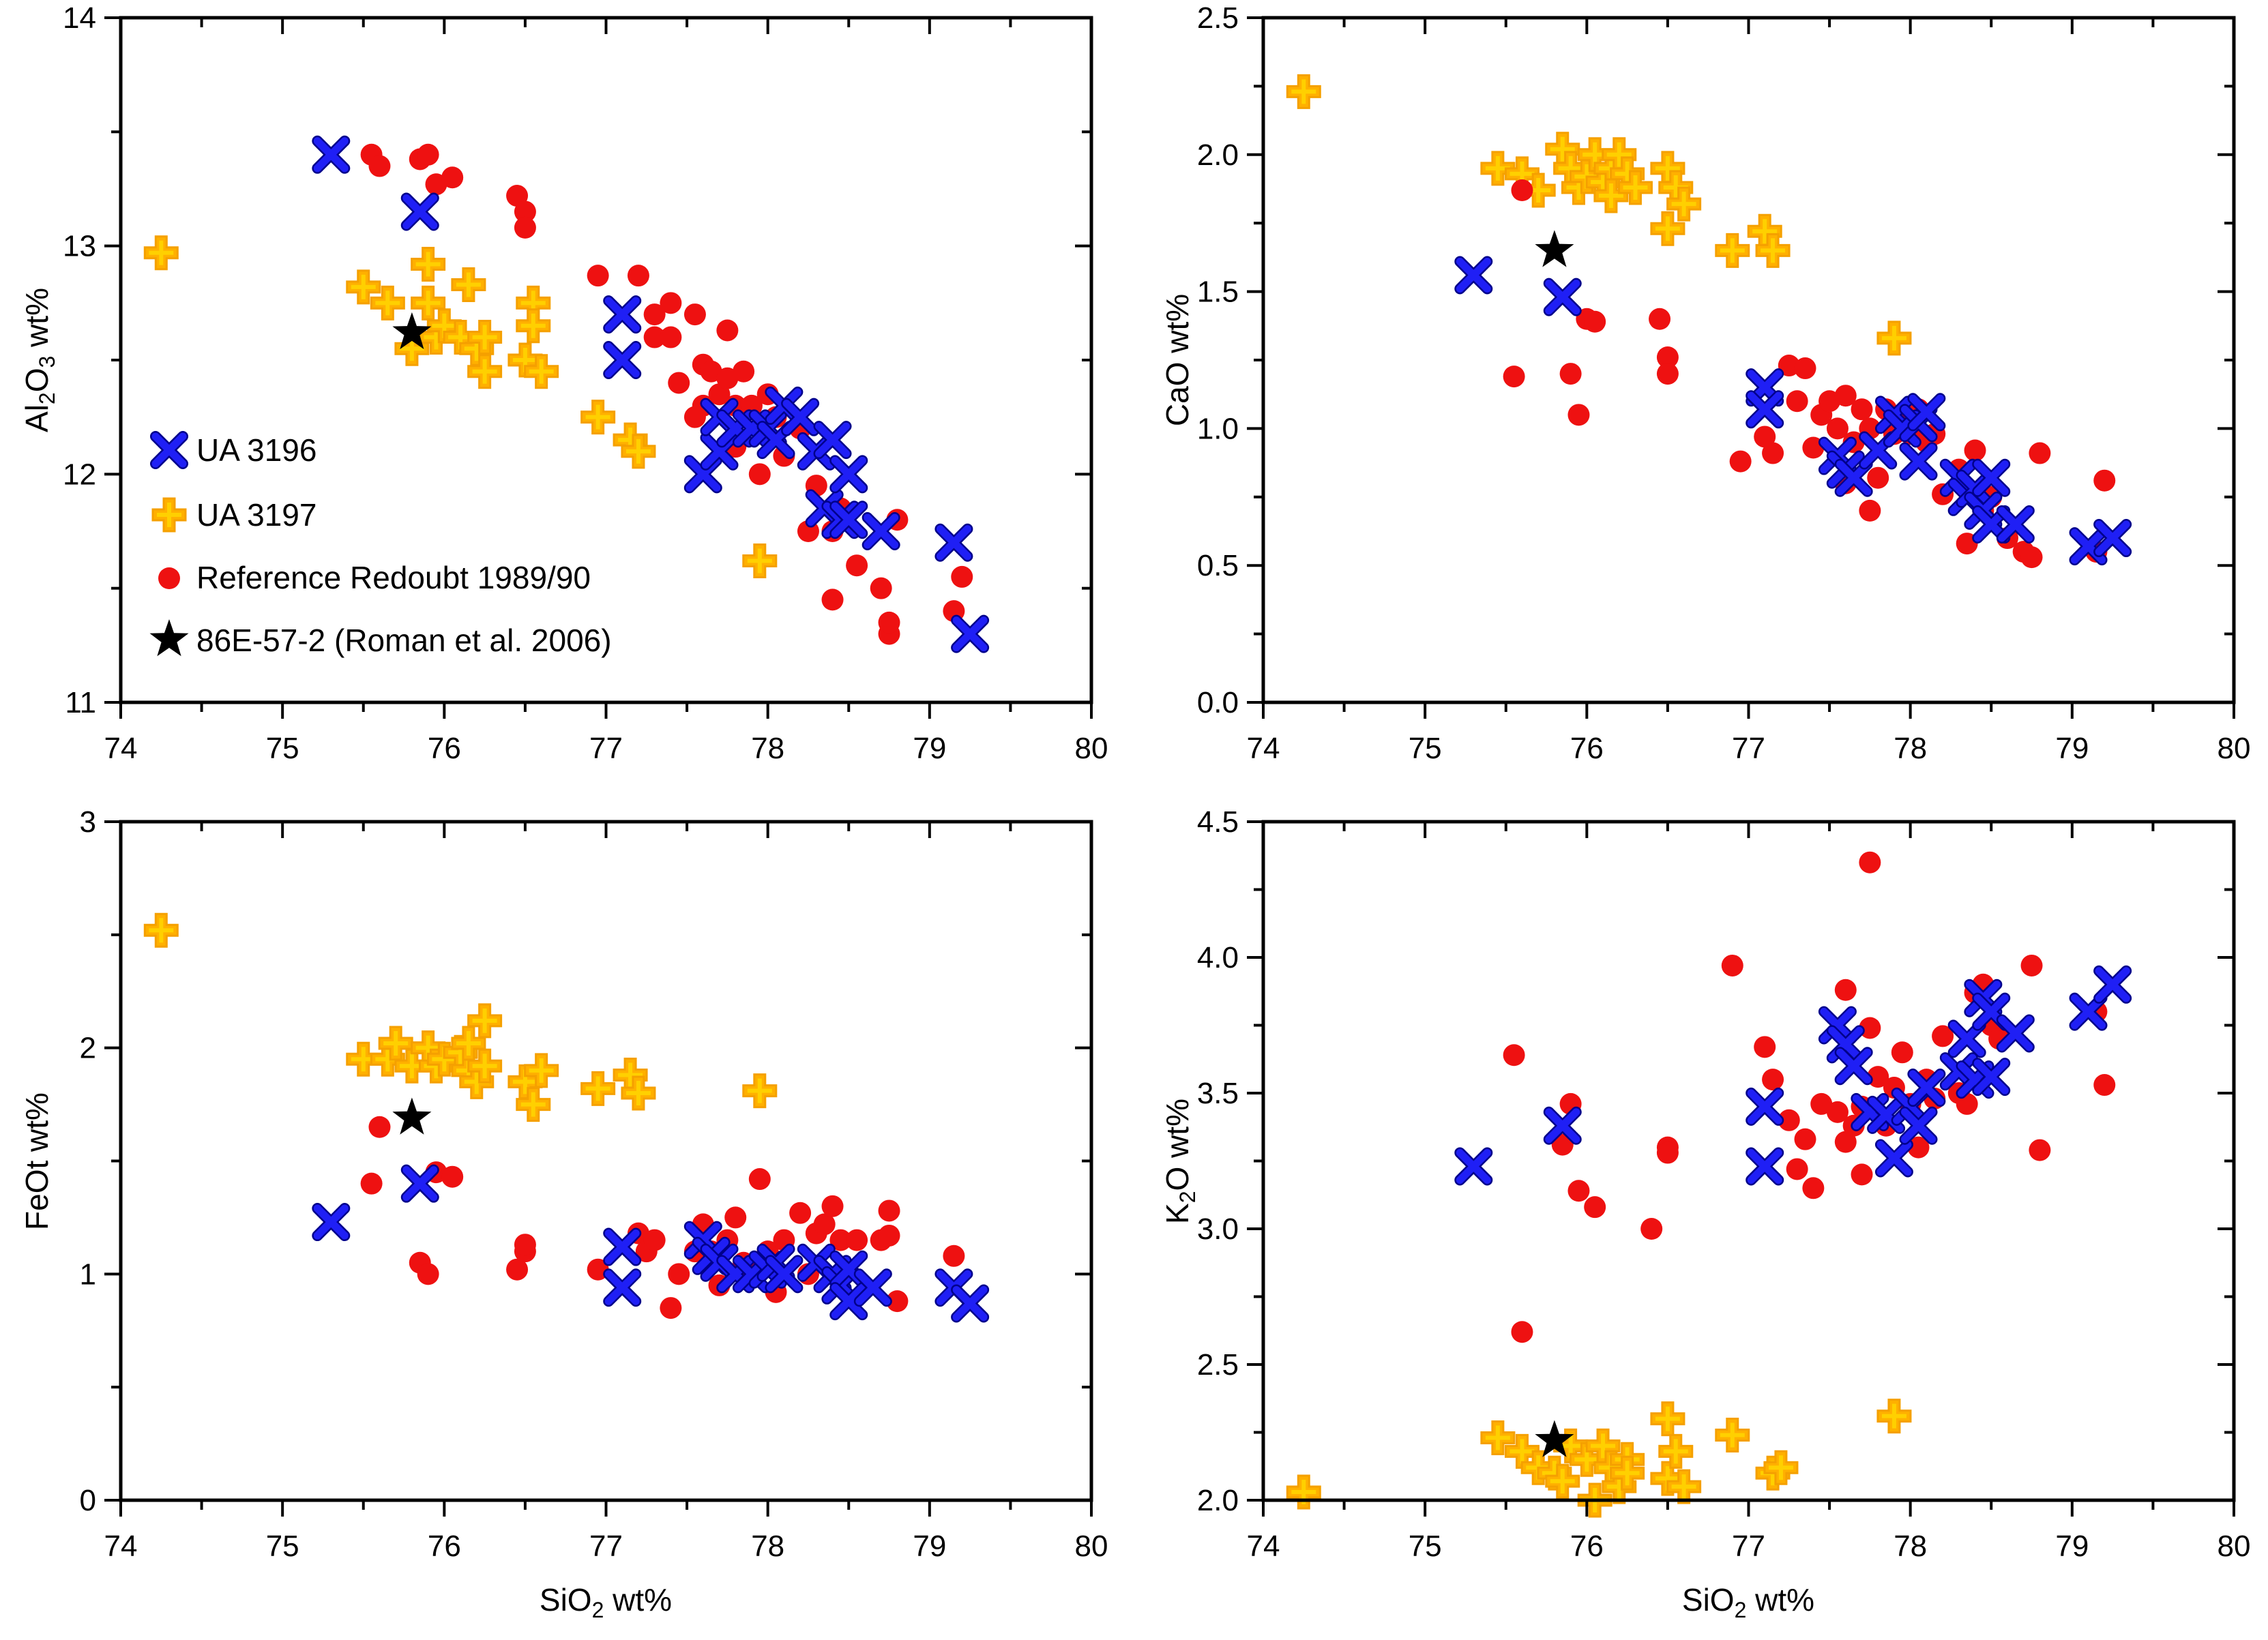 Image resolution: width=2268 pixels, height=1640 pixels. Describe the element at coordinates (80, 703) in the screenshot. I see `y-tick-label: 11` at that location.